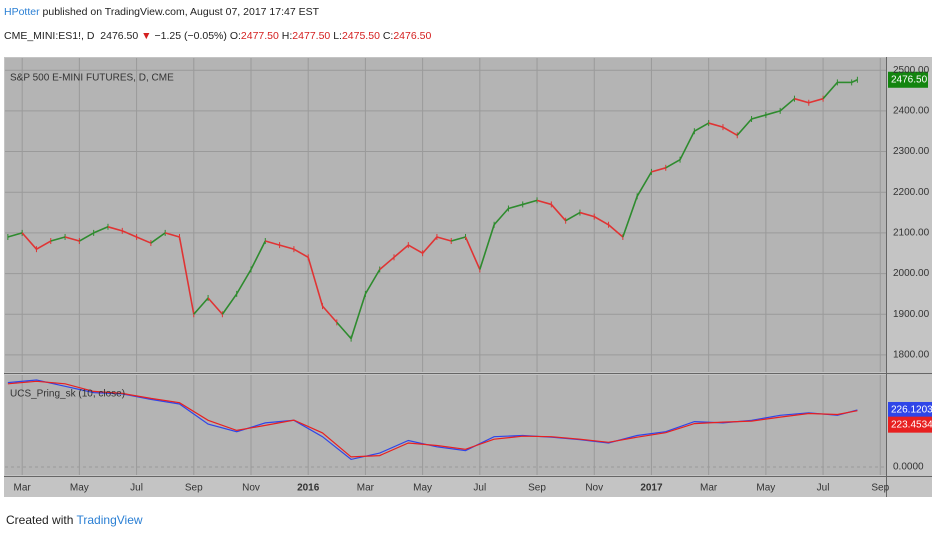  Describe the element at coordinates (388, 36) in the screenshot. I see `c-label: C:` at that location.